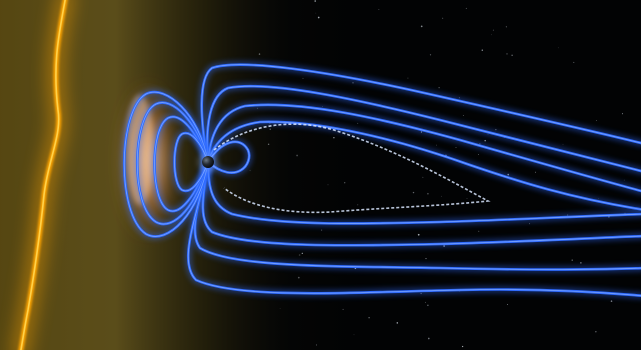 The height and width of the screenshot is (350, 641). Describe the element at coordinates (208, 162) in the screenshot. I see `earth-planet` at that location.